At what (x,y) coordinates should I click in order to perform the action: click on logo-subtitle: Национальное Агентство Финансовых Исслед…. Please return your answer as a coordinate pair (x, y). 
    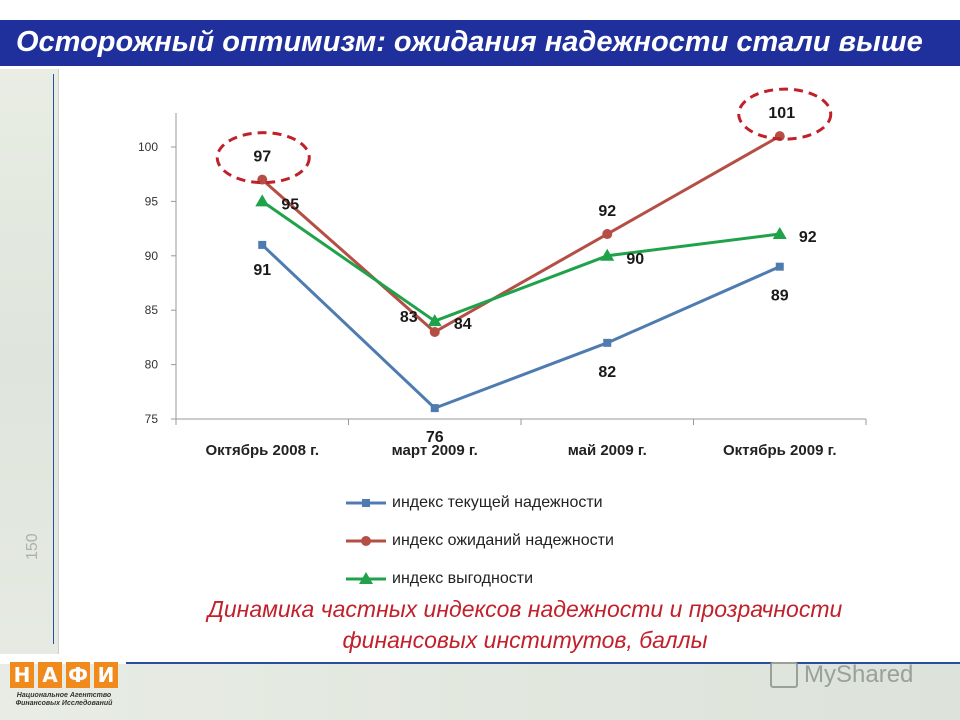
    Looking at the image, I should click on (64, 700).